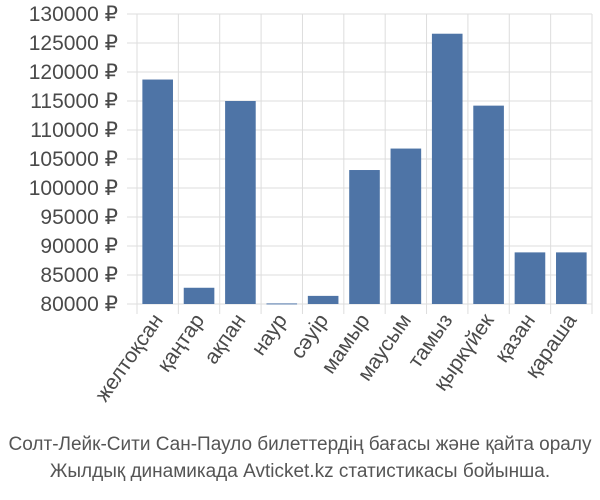 Image resolution: width=600 pixels, height=500 pixels. Describe the element at coordinates (269, 335) in the screenshot. I see `x-tick-label: наур` at that location.